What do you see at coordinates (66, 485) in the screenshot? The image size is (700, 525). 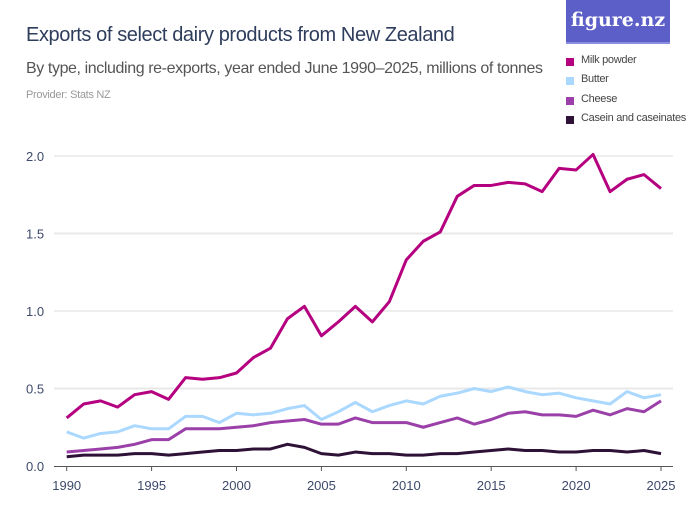 I see `x-tick-label: 1990` at bounding box center [66, 485].